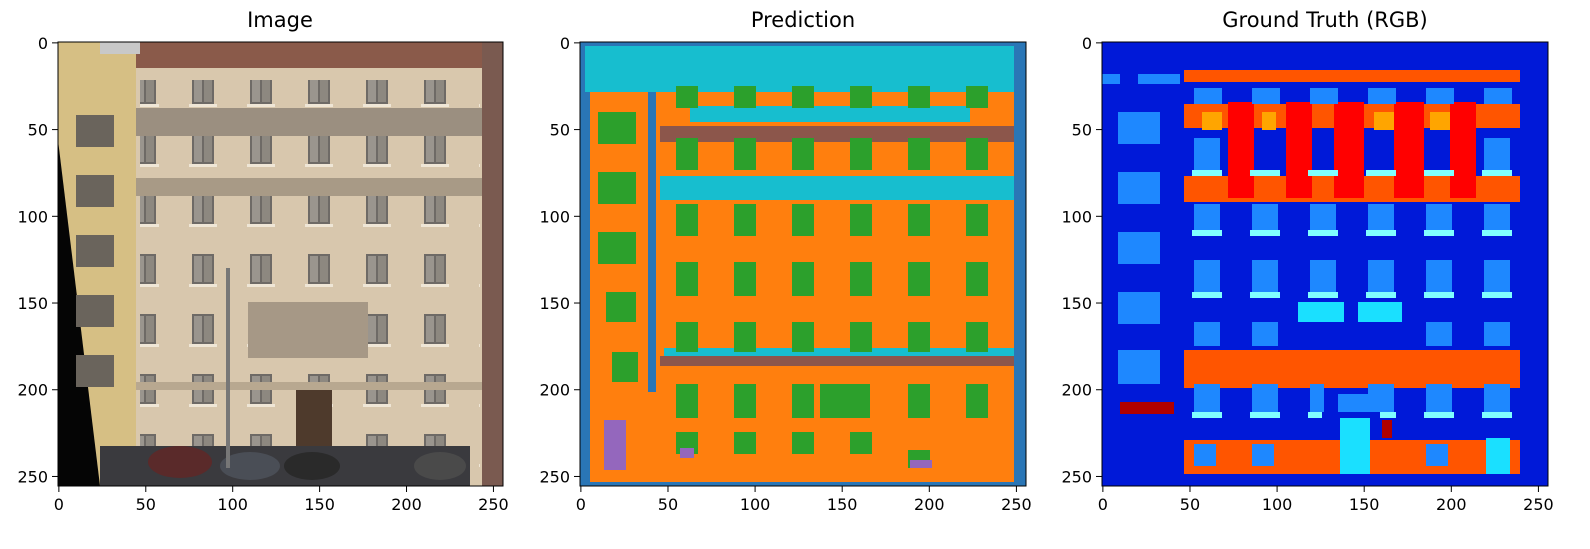  What do you see at coordinates (803, 20) in the screenshot?
I see `panel-title-prediction: Prediction` at bounding box center [803, 20].